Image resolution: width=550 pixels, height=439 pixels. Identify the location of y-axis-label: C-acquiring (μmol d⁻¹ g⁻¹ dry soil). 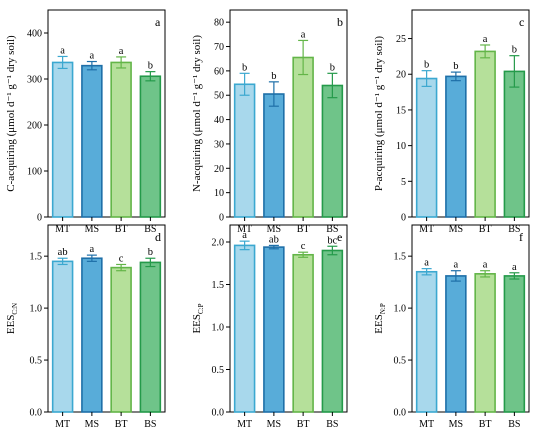
(11, 113).